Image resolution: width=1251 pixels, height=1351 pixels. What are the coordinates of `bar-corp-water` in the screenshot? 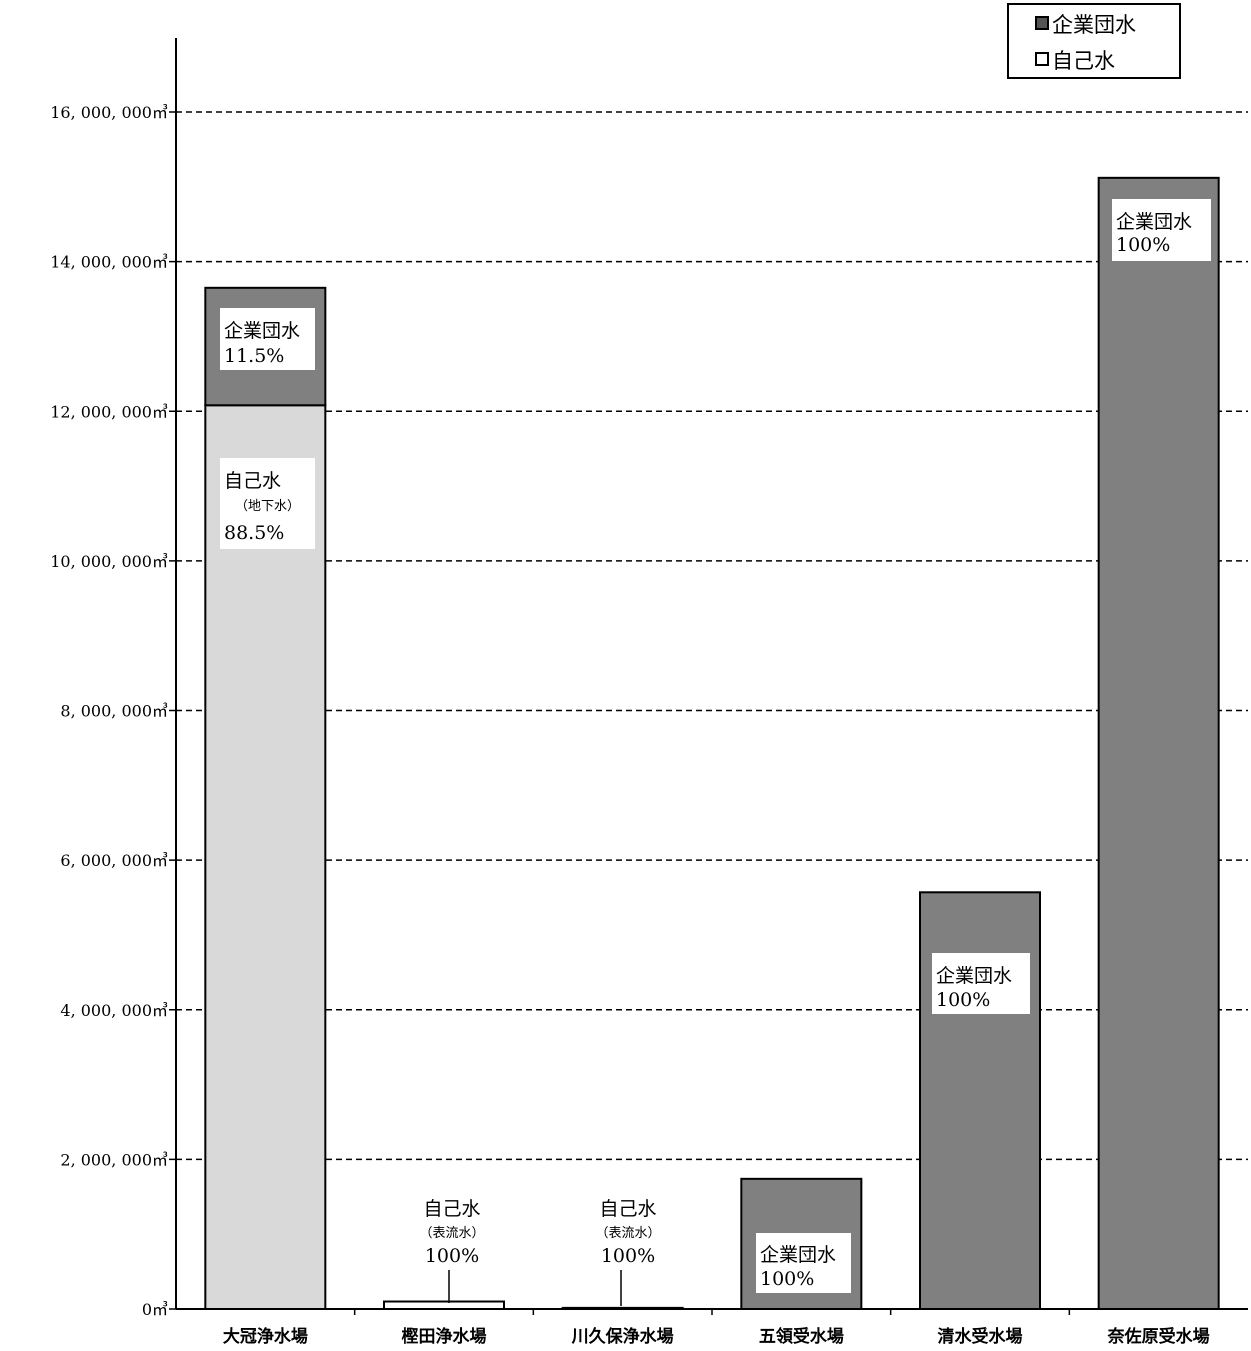 It's located at (1158, 743).